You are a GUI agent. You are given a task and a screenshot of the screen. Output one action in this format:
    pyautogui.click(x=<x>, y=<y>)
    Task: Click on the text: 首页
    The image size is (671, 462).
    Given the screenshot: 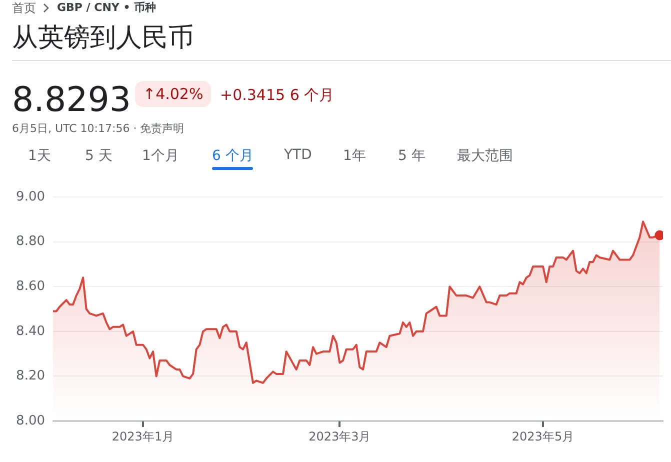 What is the action you would take?
    pyautogui.click(x=24, y=8)
    